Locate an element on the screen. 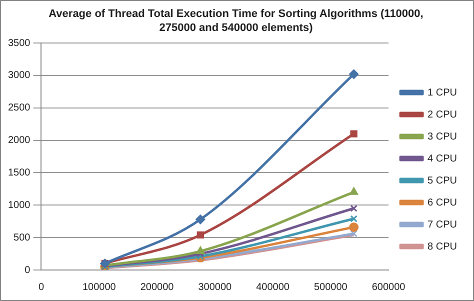 This screenshot has height=301, width=474. y-tick-label: 3000 is located at coordinates (19, 76).